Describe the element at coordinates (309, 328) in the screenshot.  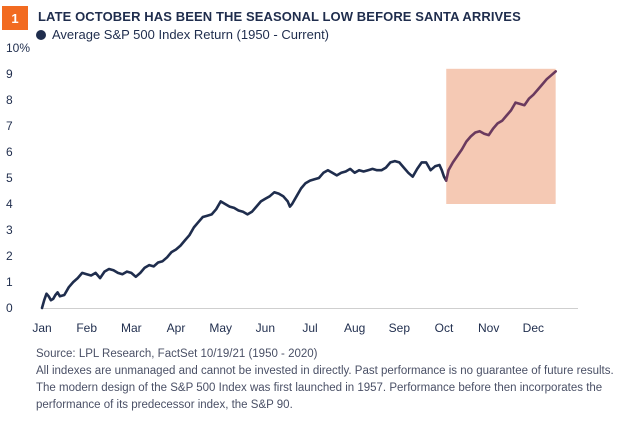
I see `x-tick-label: Jul` at that location.